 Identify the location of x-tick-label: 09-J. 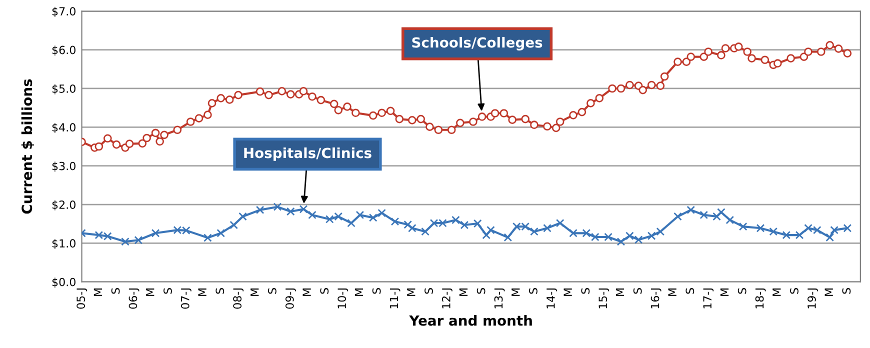
(290, 298).